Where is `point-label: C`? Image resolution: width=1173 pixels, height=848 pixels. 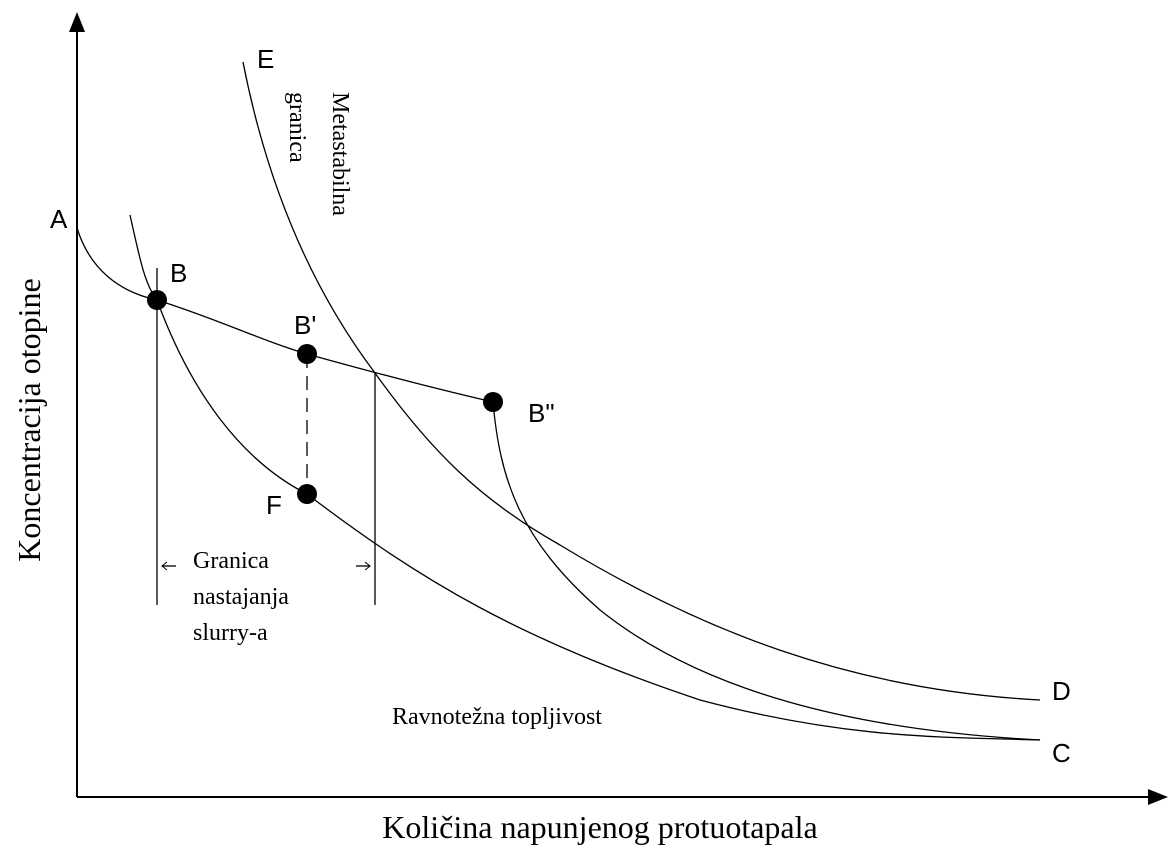 point-label: C is located at coordinates (1061, 753).